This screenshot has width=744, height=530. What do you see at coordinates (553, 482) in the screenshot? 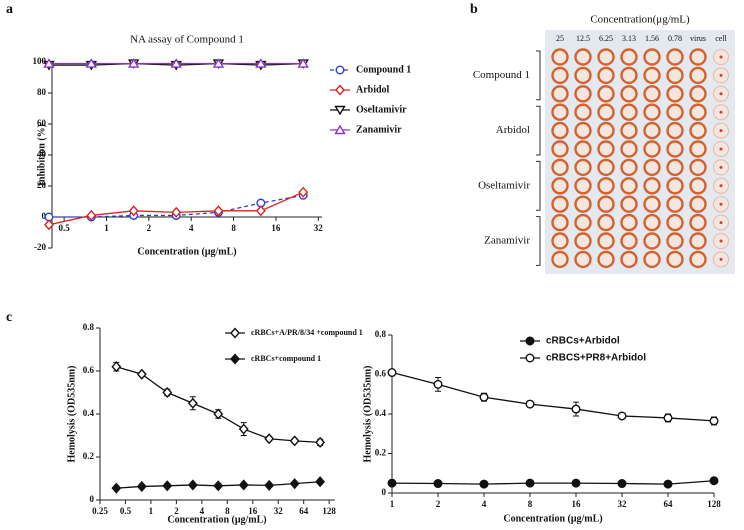
I see `series-line` at bounding box center [553, 482].